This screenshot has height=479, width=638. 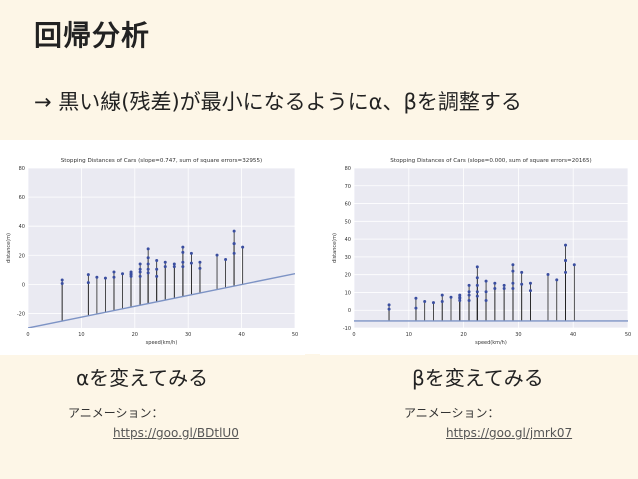 What do you see at coordinates (348, 222) in the screenshot?
I see `y-tick-label: 50` at bounding box center [348, 222].